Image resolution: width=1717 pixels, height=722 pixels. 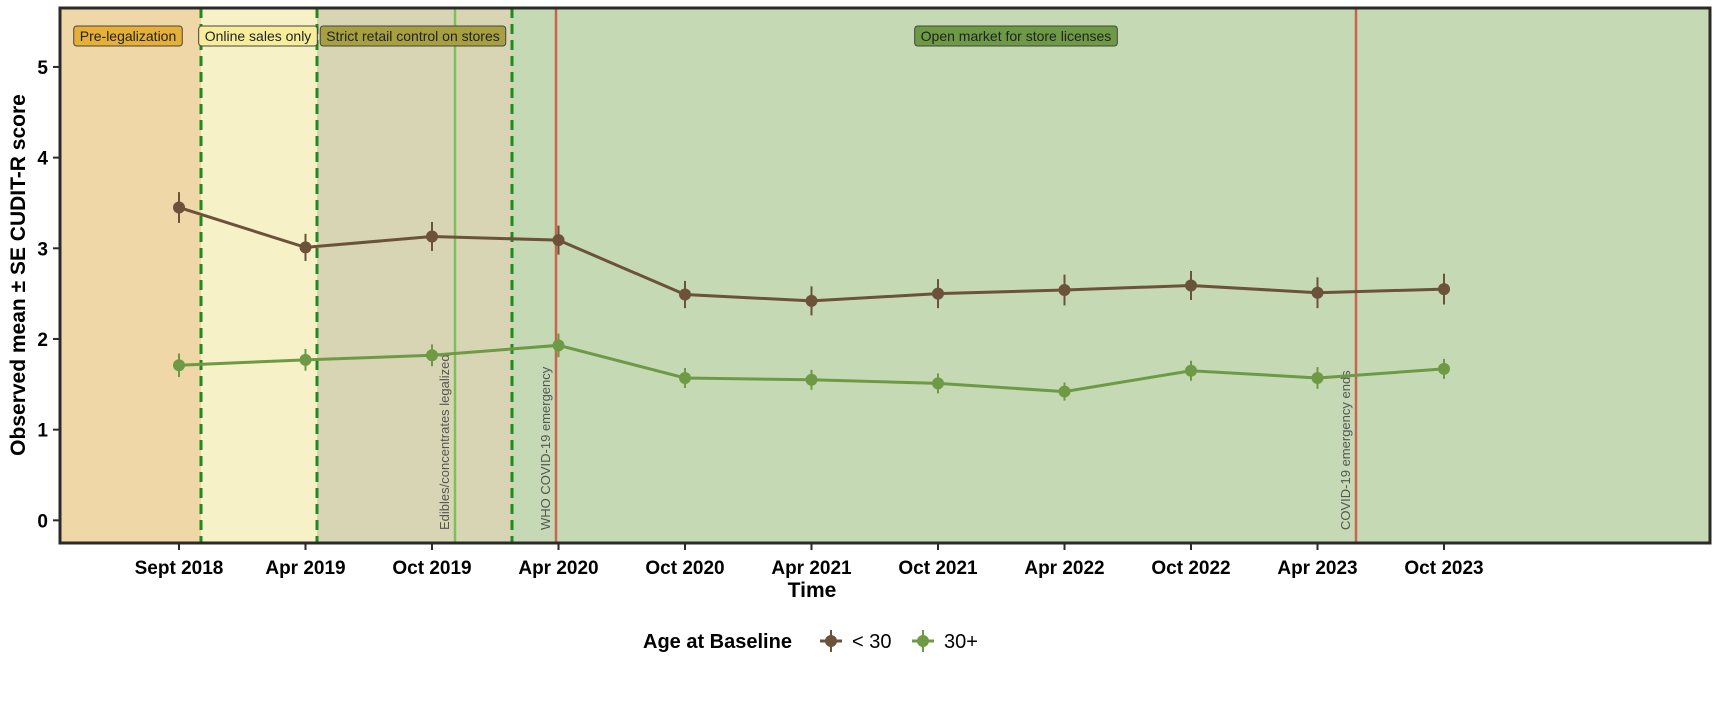 I want to click on y-tick-label: 0, so click(x=42, y=521).